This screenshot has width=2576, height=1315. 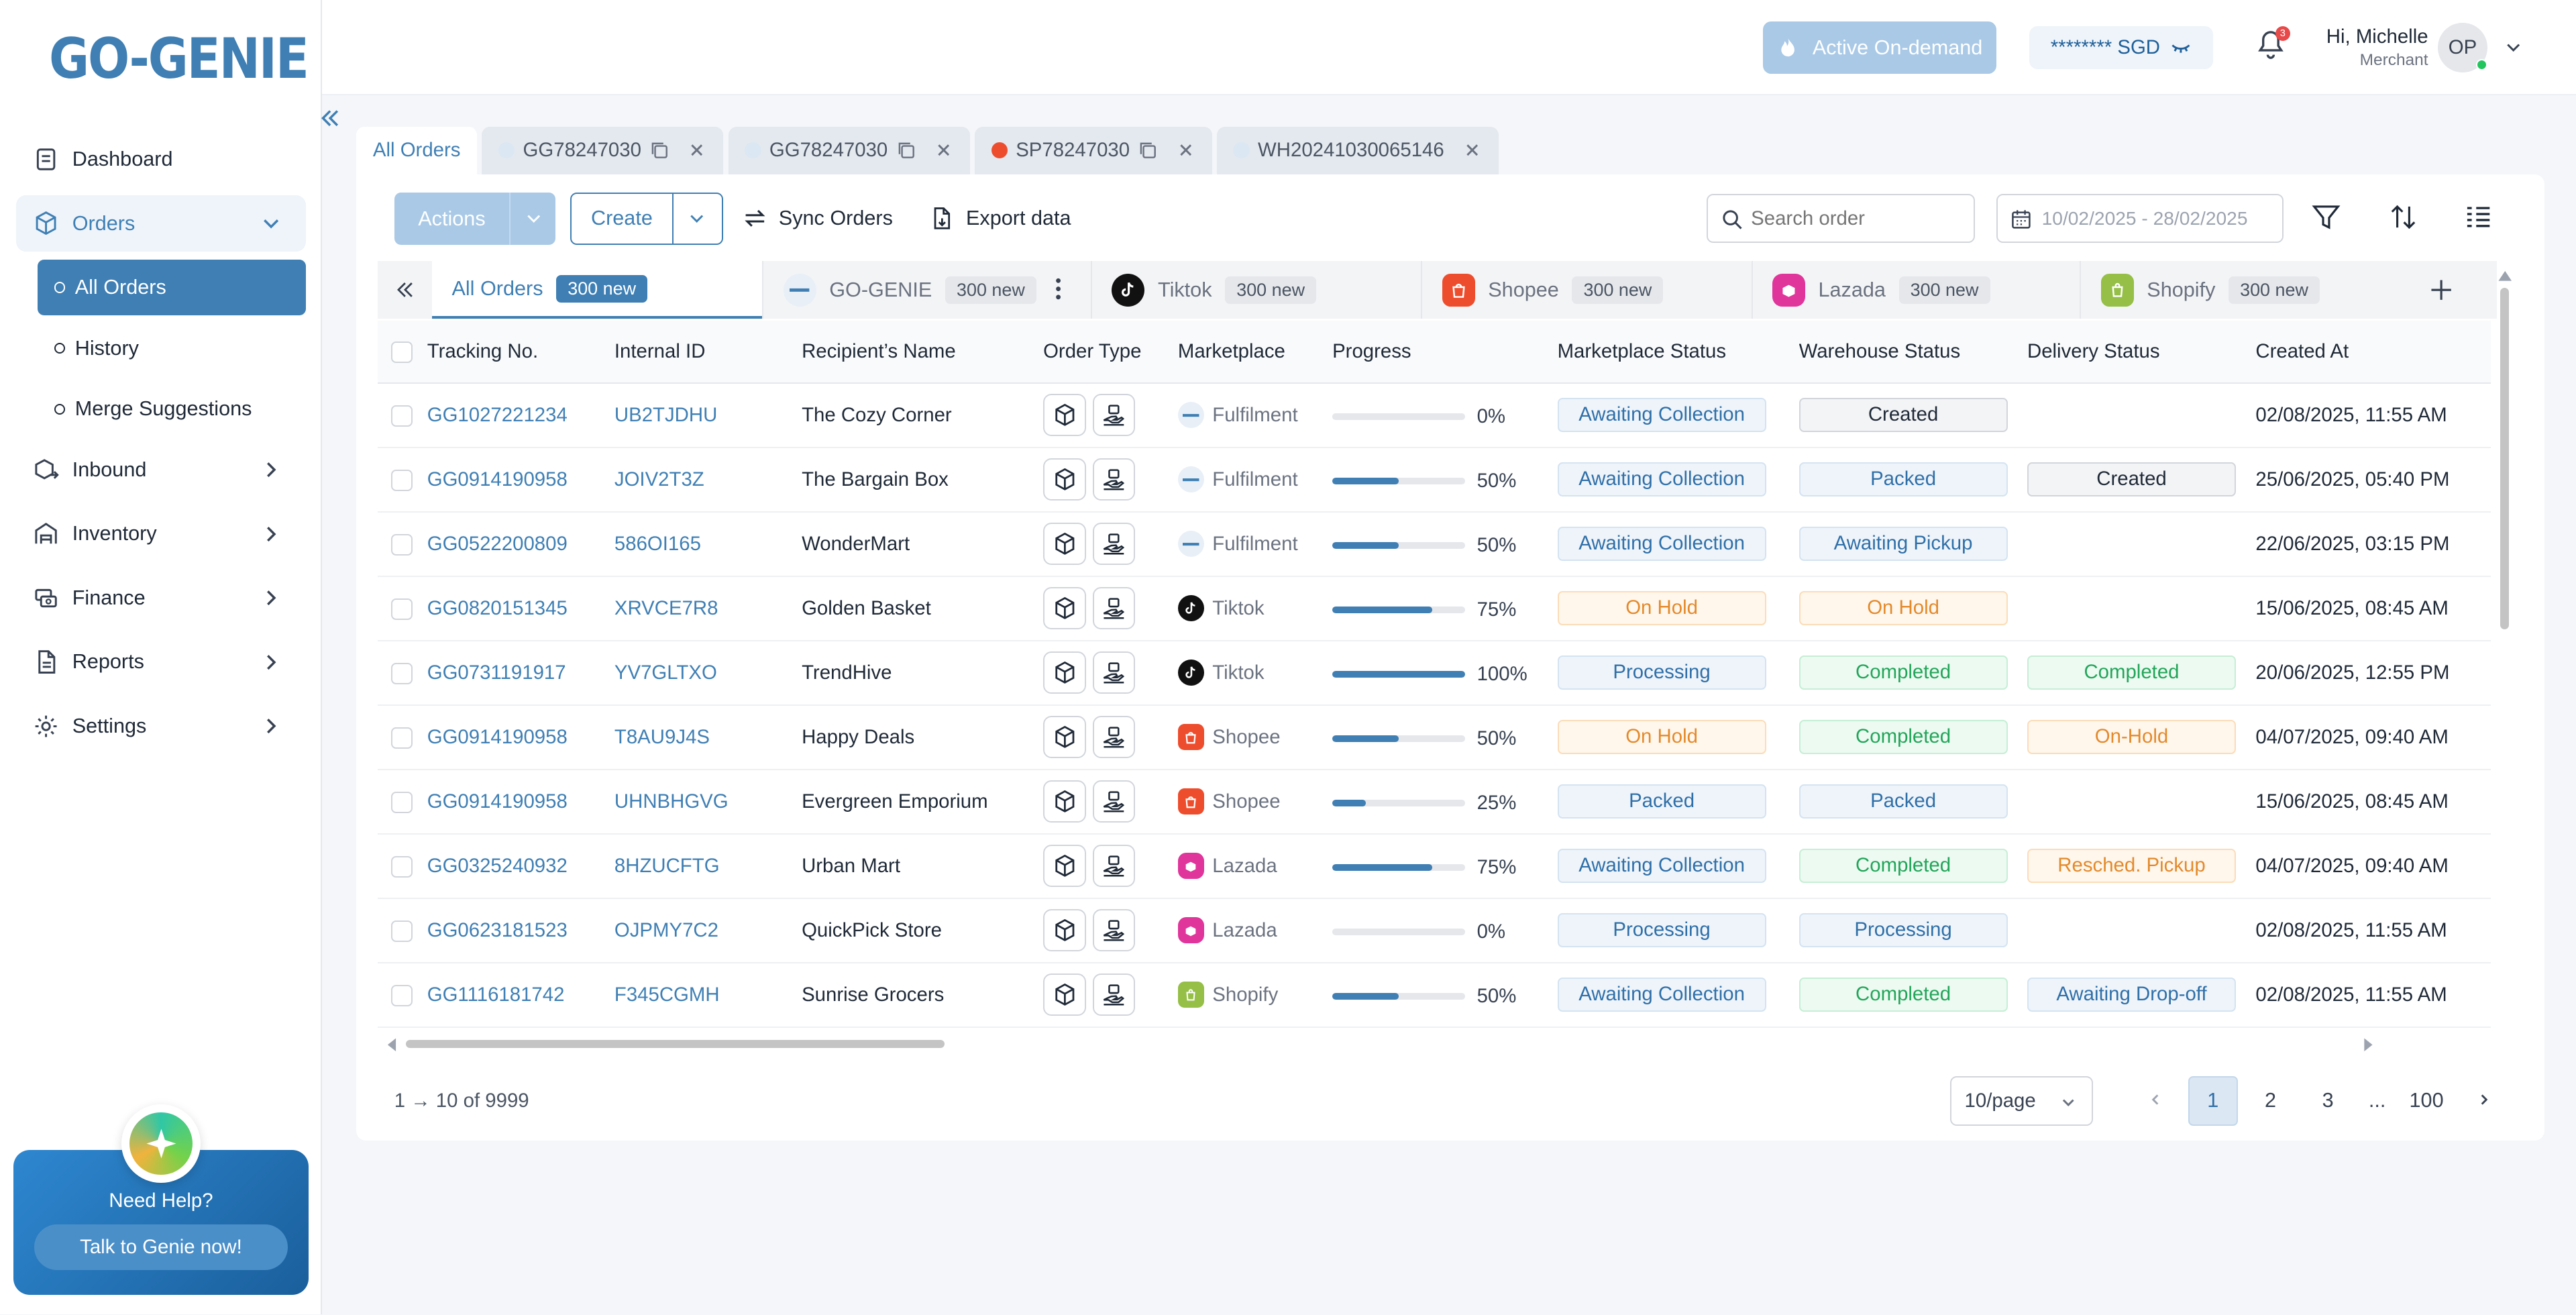 What do you see at coordinates (696, 219) in the screenshot?
I see `create-dropdown-toggle` at bounding box center [696, 219].